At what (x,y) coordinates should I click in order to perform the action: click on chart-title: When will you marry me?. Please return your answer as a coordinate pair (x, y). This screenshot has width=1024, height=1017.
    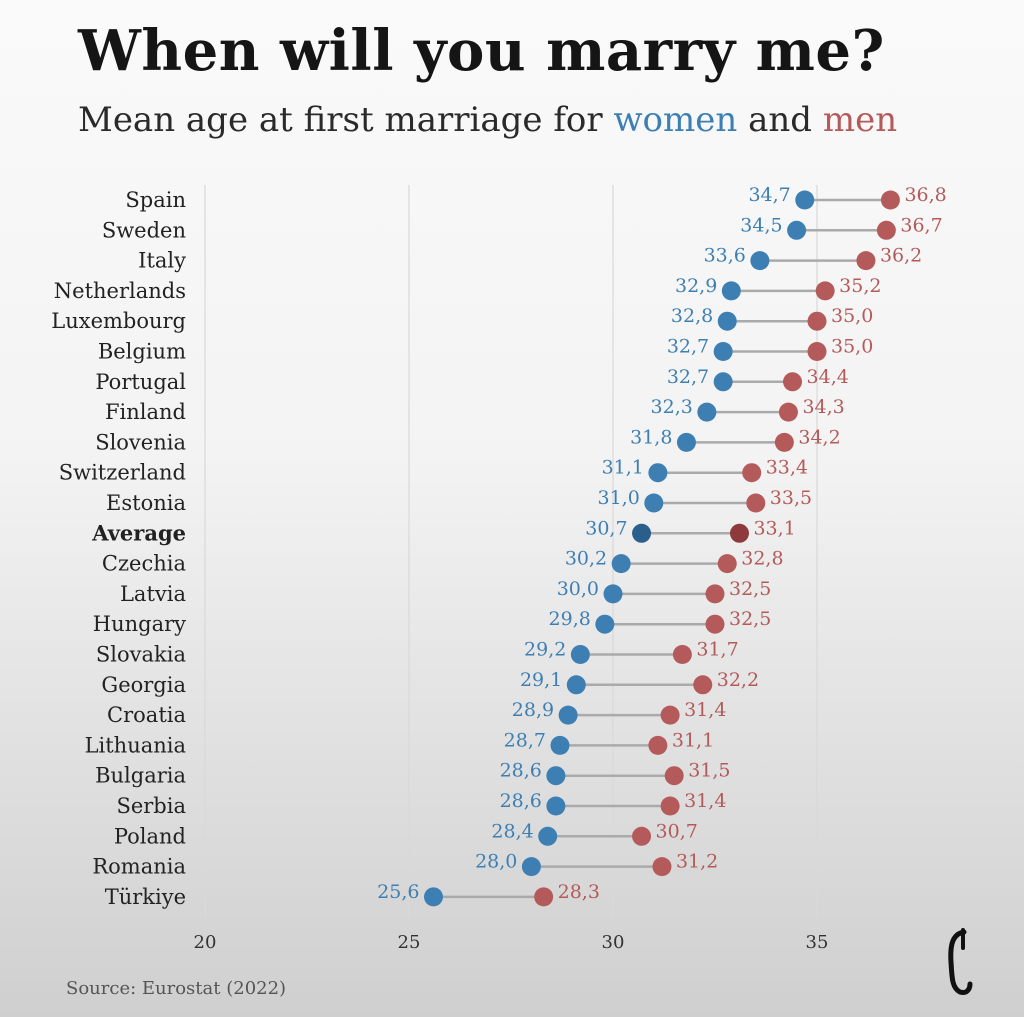
    Looking at the image, I should click on (481, 51).